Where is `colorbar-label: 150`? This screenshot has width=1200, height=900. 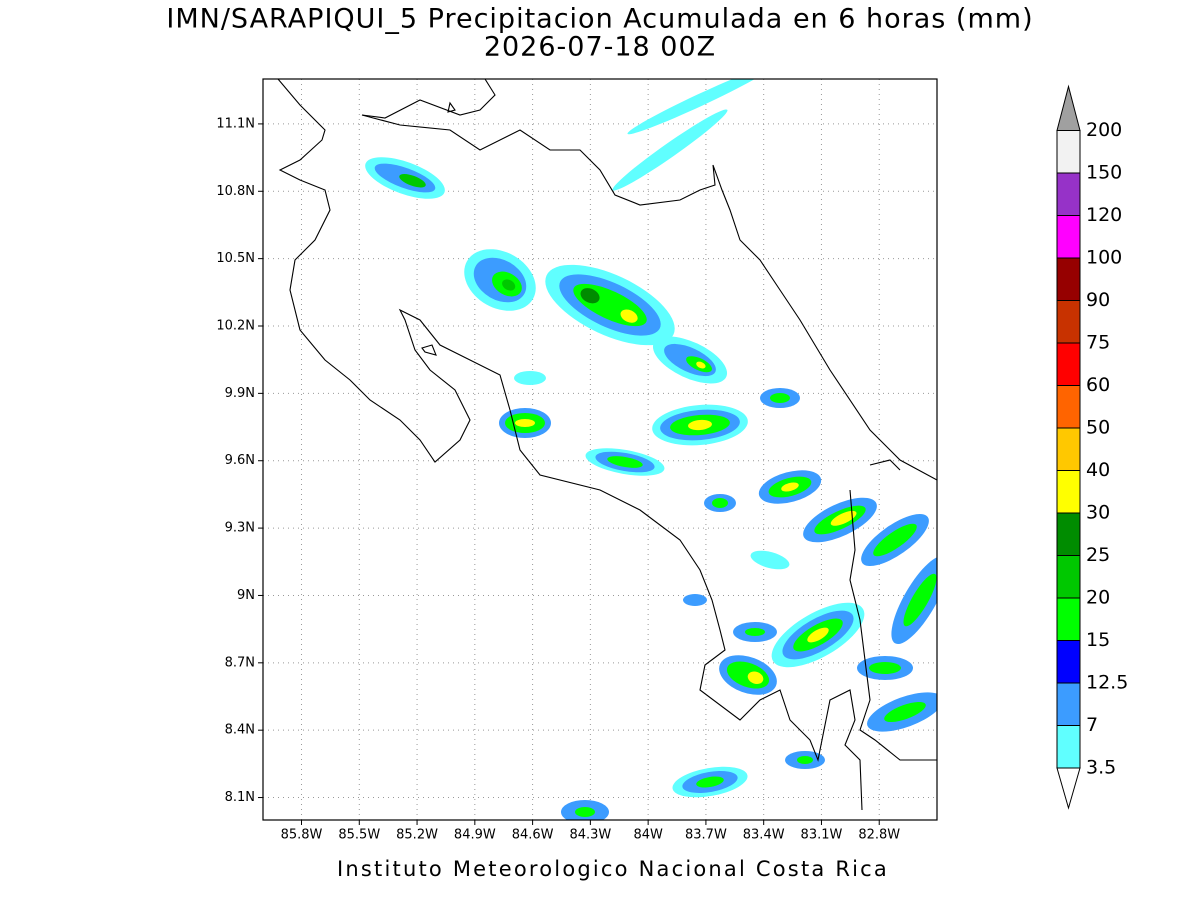
colorbar-label: 150 is located at coordinates (1104, 173).